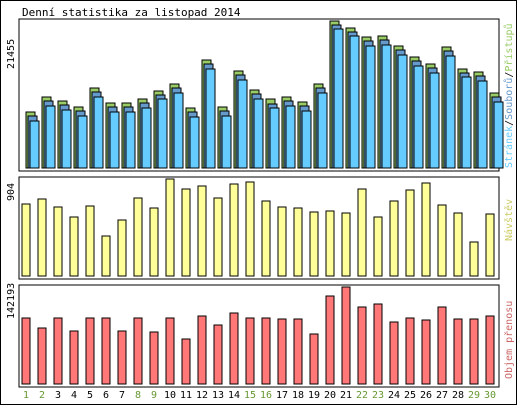 The height and width of the screenshot is (406, 517). Describe the element at coordinates (74, 395) in the screenshot. I see `day-label-4: 4` at that location.